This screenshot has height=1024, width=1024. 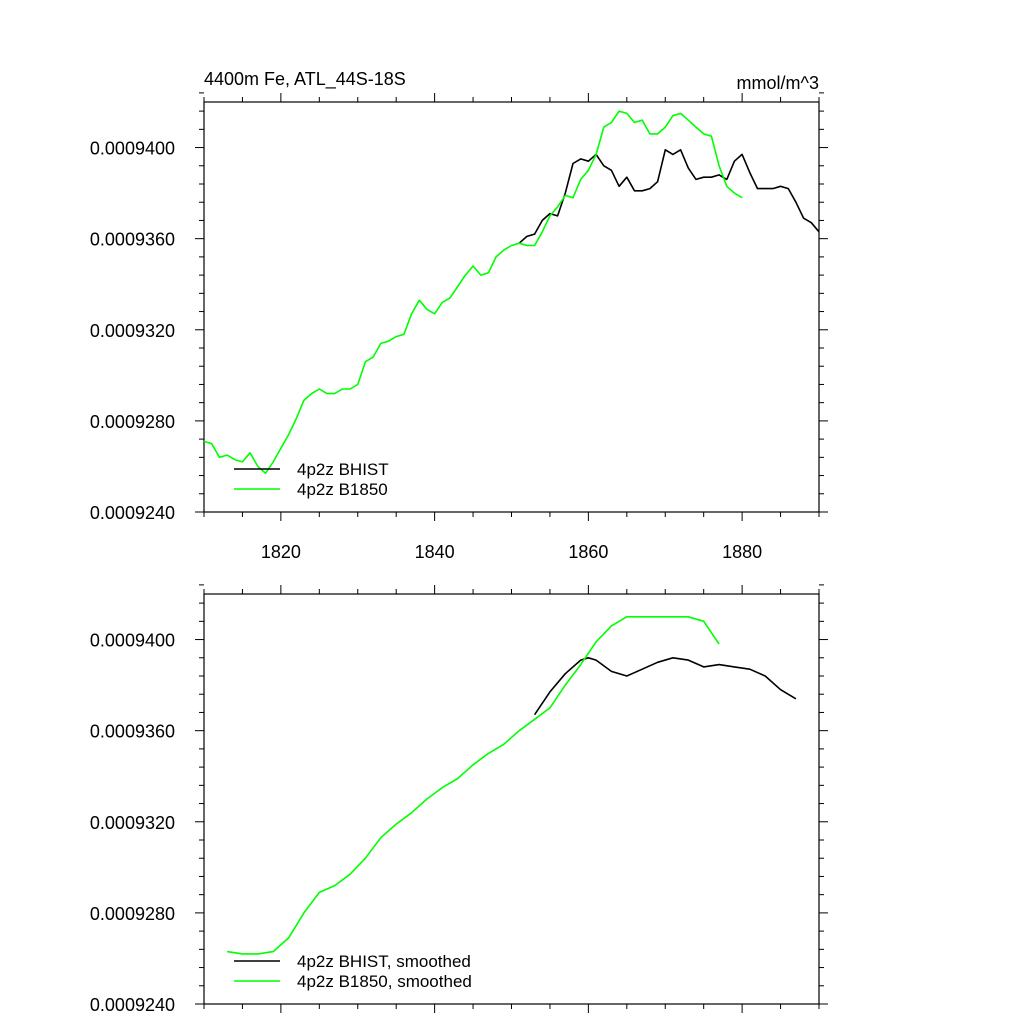 What do you see at coordinates (384, 961) in the screenshot?
I see `legend-label: 4p2z BHIST, smoothed` at bounding box center [384, 961].